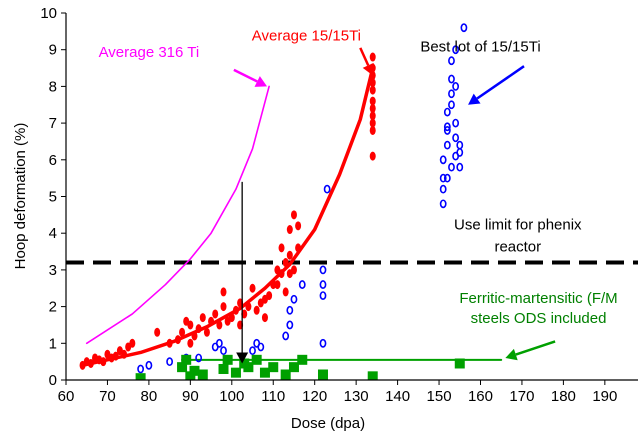 Image resolution: width=638 pixels, height=434 pixels. Describe the element at coordinates (539, 318) in the screenshot. I see `annotation-label: steels ODS included` at that location.